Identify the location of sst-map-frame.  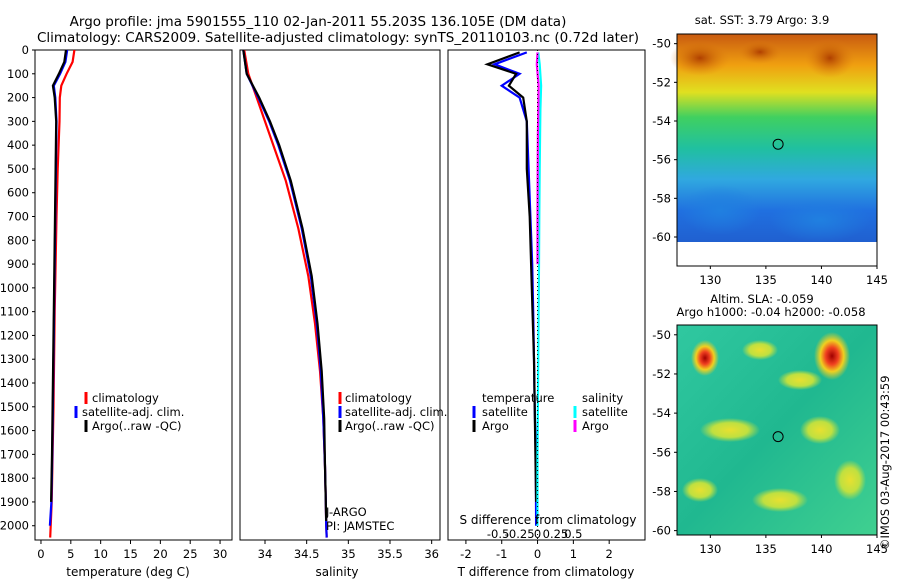
(777, 150).